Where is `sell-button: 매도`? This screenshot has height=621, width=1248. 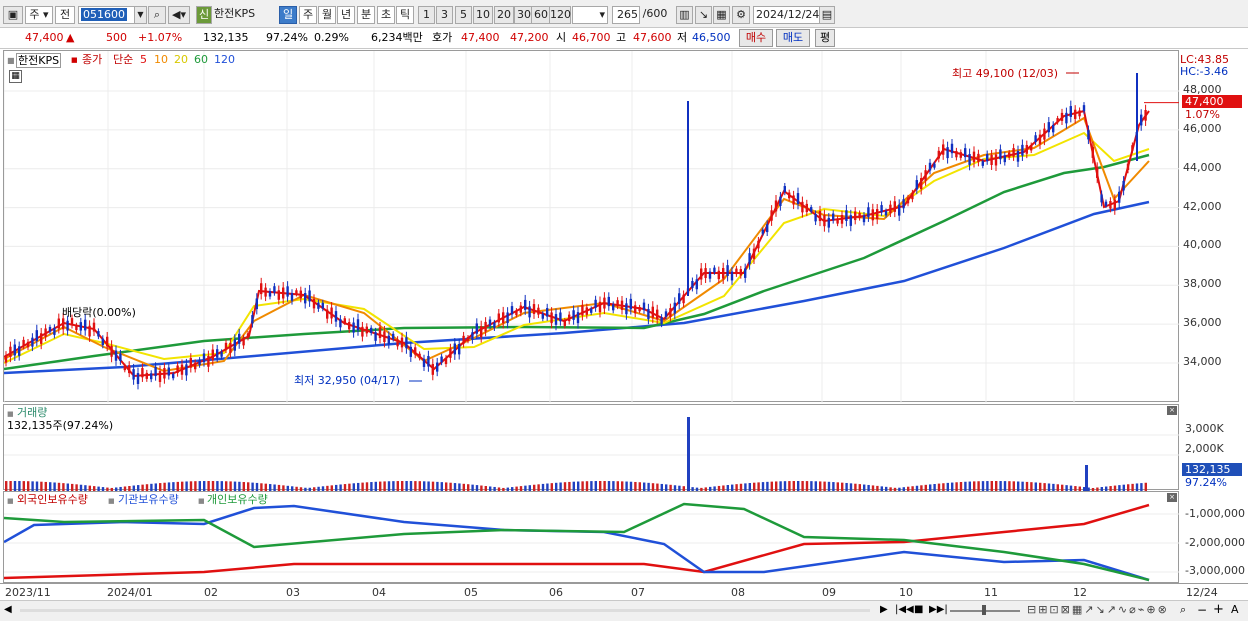 sell-button: 매도 is located at coordinates (793, 38).